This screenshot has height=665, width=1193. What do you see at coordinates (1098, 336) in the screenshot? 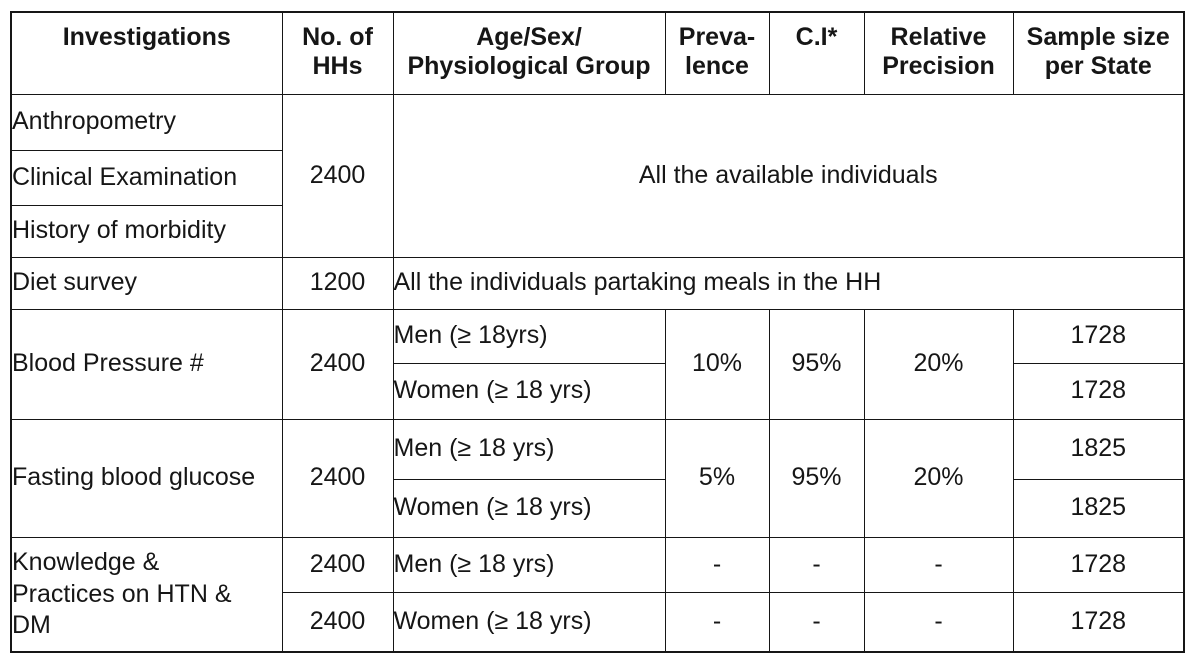
I see `cell-sample-blood-pressure-men: 1728` at bounding box center [1098, 336].